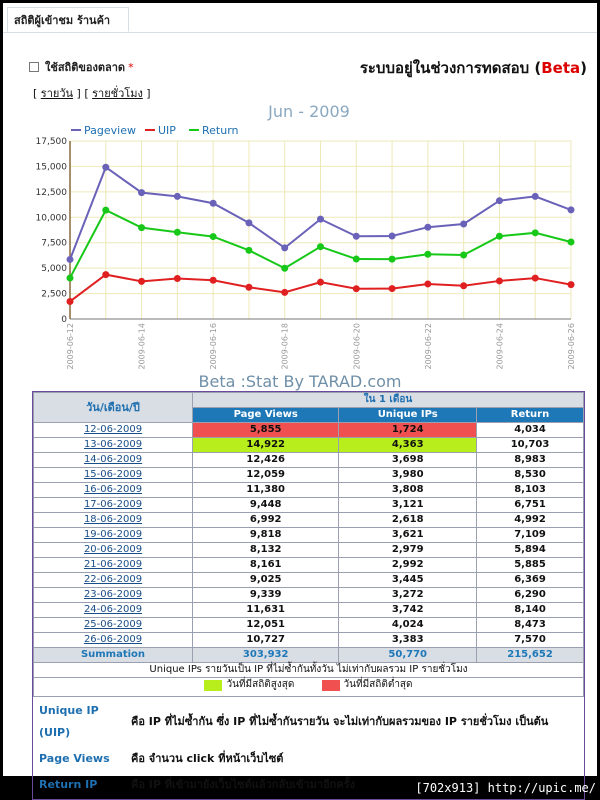 This screenshot has width=600, height=800. Describe the element at coordinates (530, 550) in the screenshot. I see `return-cell: 5,894` at that location.